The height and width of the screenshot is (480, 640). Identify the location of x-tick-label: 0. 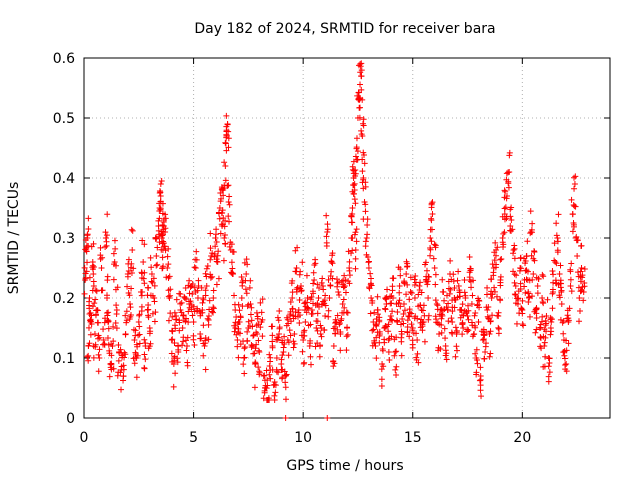
(84, 438).